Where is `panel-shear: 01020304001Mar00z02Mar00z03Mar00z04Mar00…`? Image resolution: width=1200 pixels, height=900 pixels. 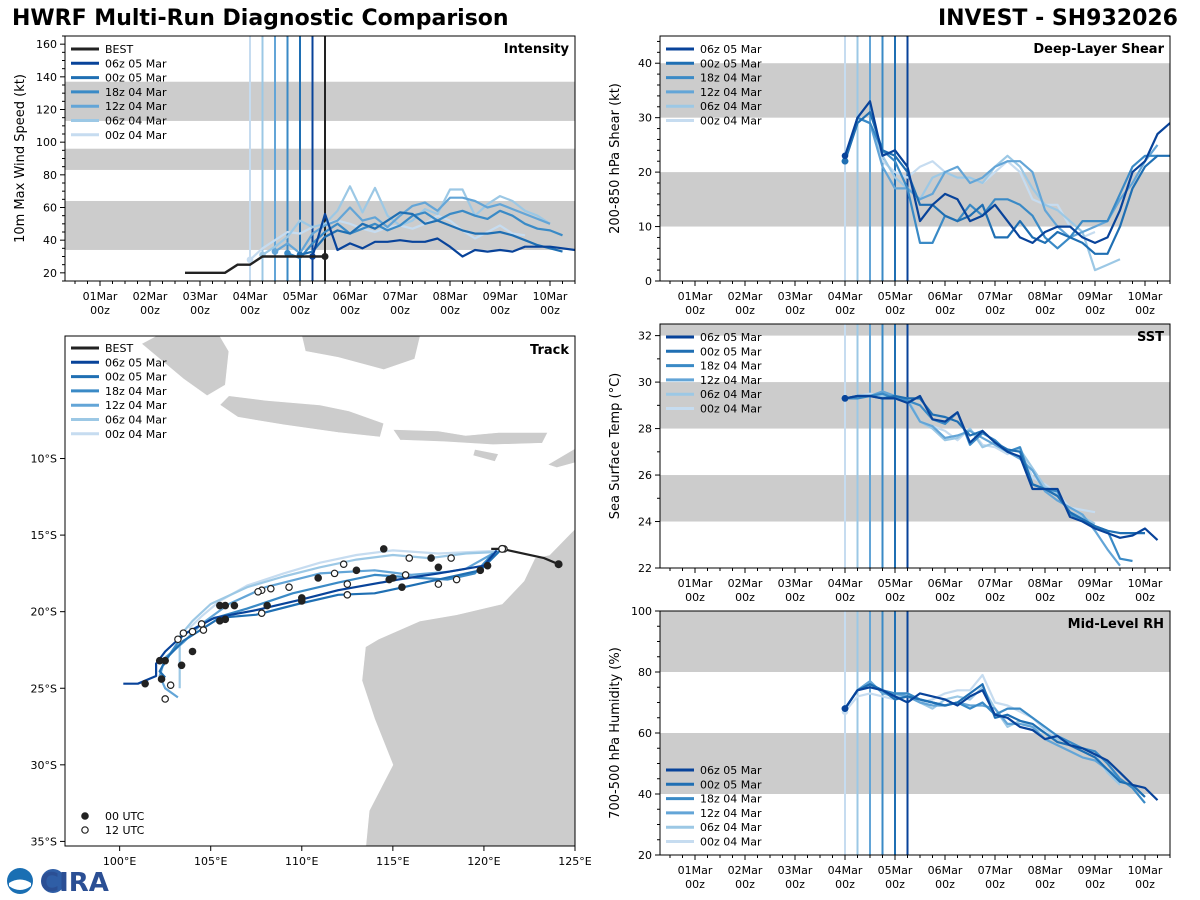
panel-shear: 01020304001Mar00z02Mar00z03Mar00z04Mar00… is located at coordinates (889, 176).